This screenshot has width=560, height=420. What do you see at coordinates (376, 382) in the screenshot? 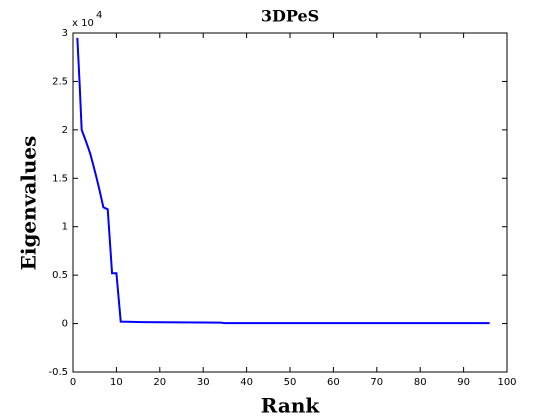
I see `x-tick-label: 70` at bounding box center [376, 382].